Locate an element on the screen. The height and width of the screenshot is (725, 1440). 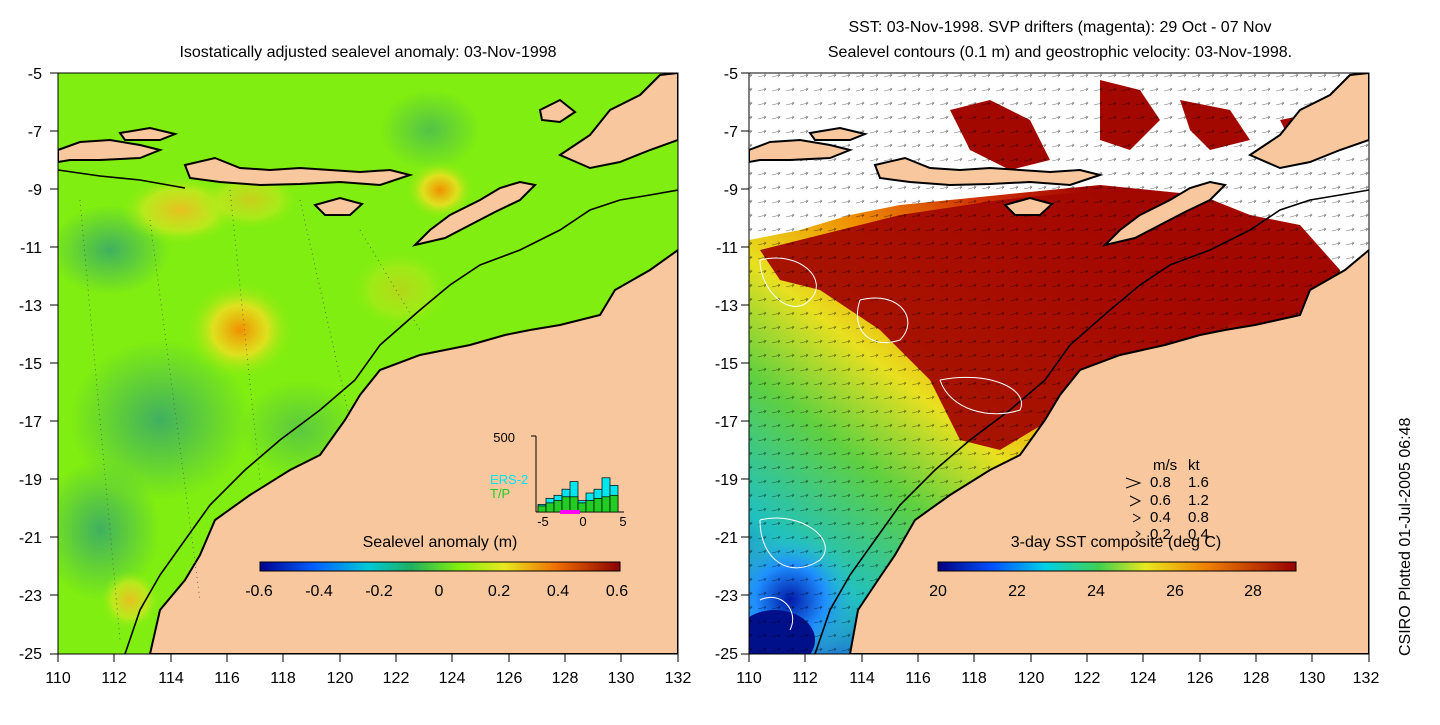
sst-colorbar-tick: 28 is located at coordinates (1253, 591).